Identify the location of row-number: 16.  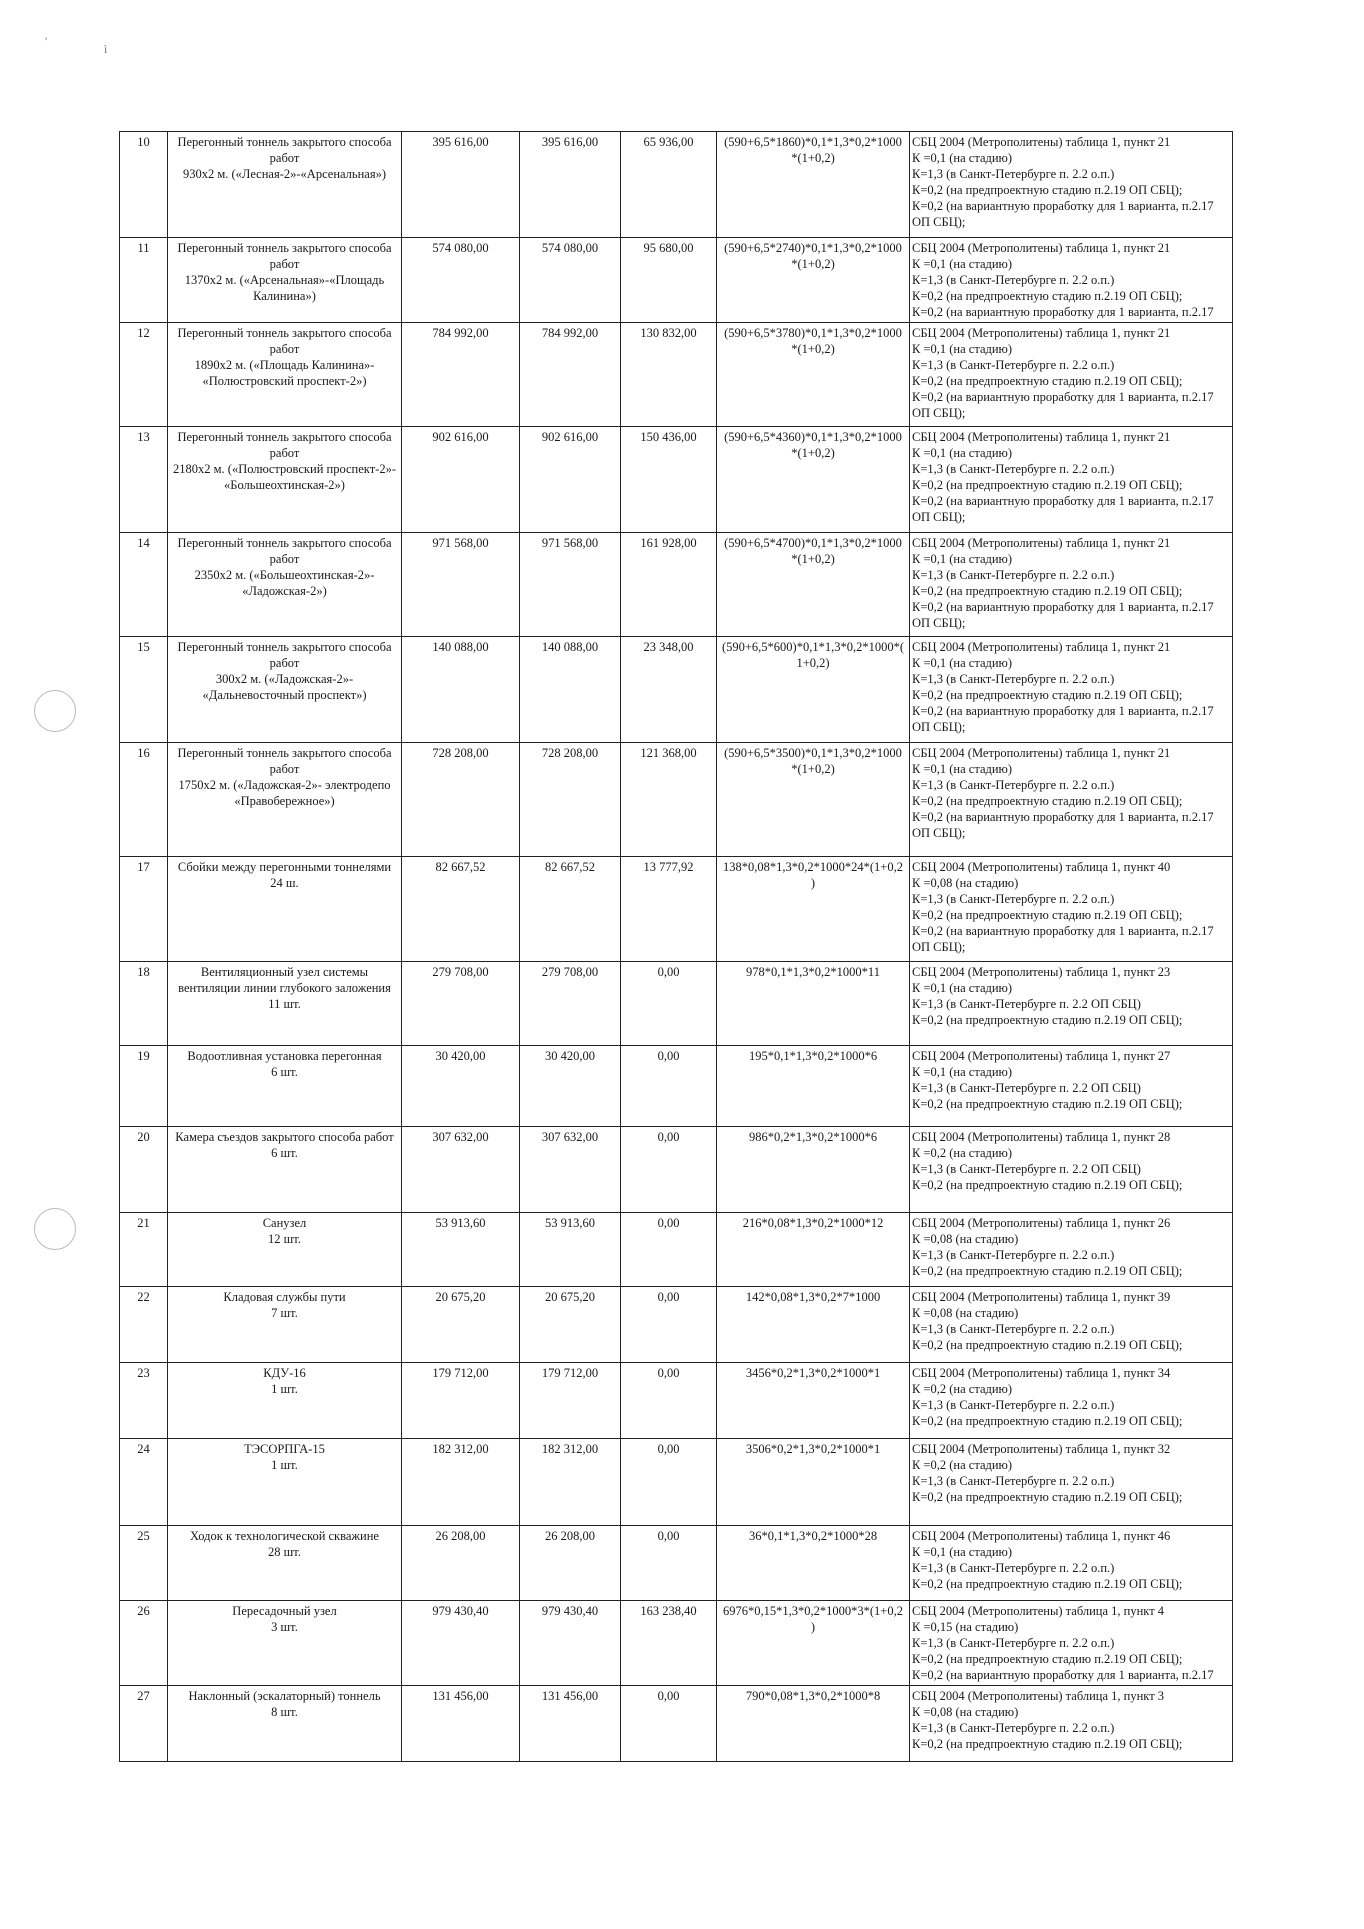
(143, 799).